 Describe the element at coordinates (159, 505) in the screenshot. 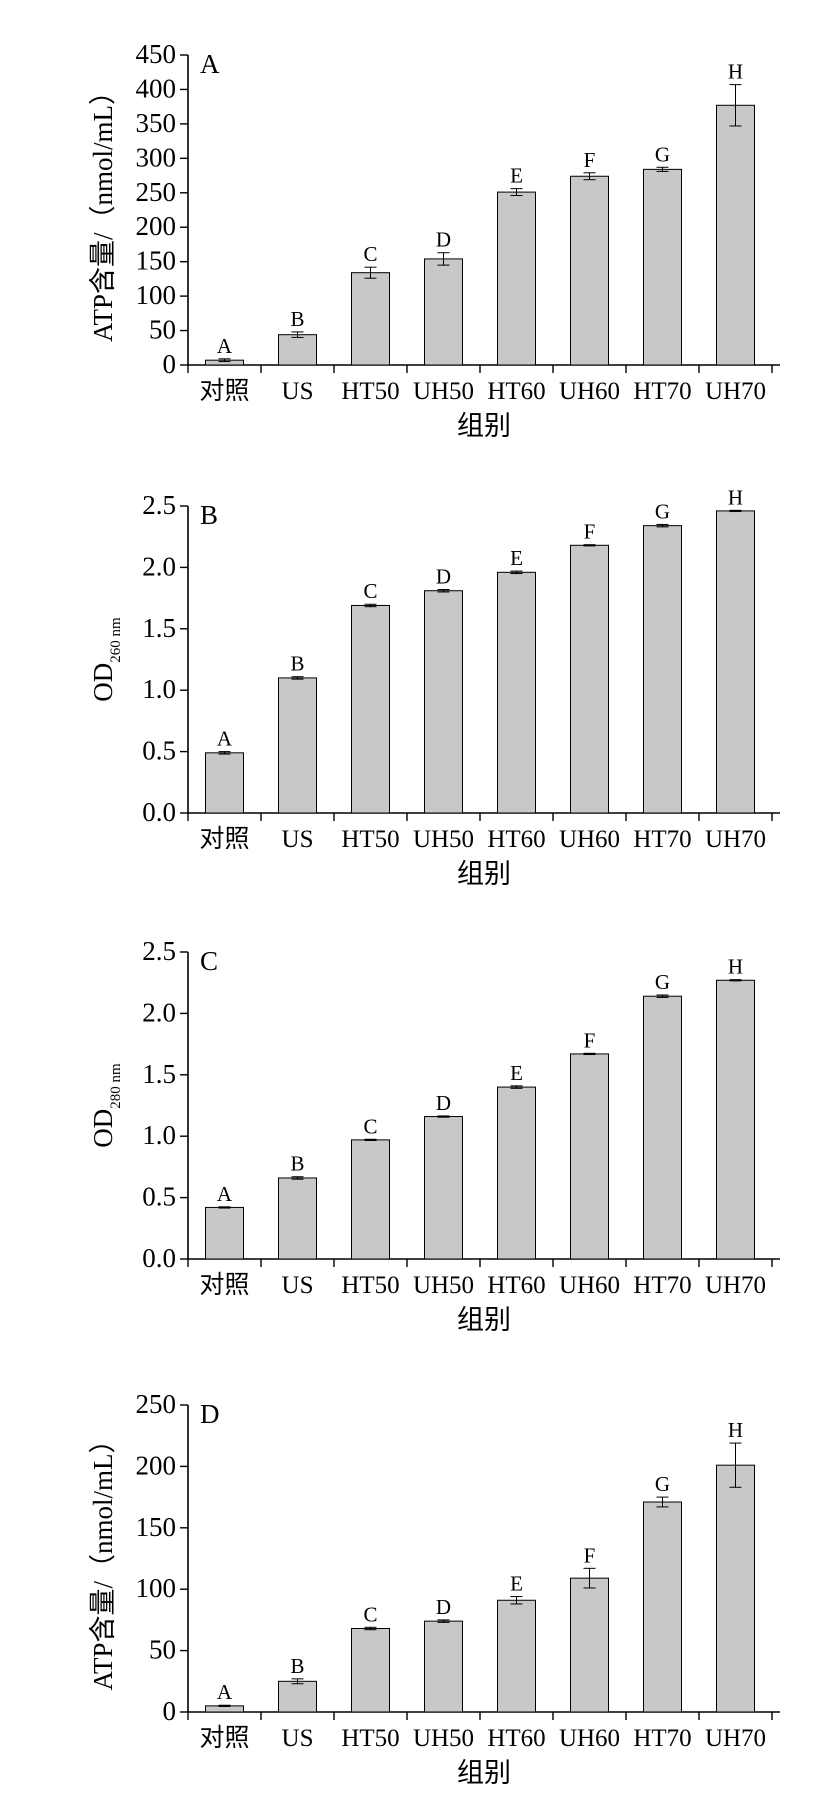

I see `y-tick-label: 2.5` at that location.